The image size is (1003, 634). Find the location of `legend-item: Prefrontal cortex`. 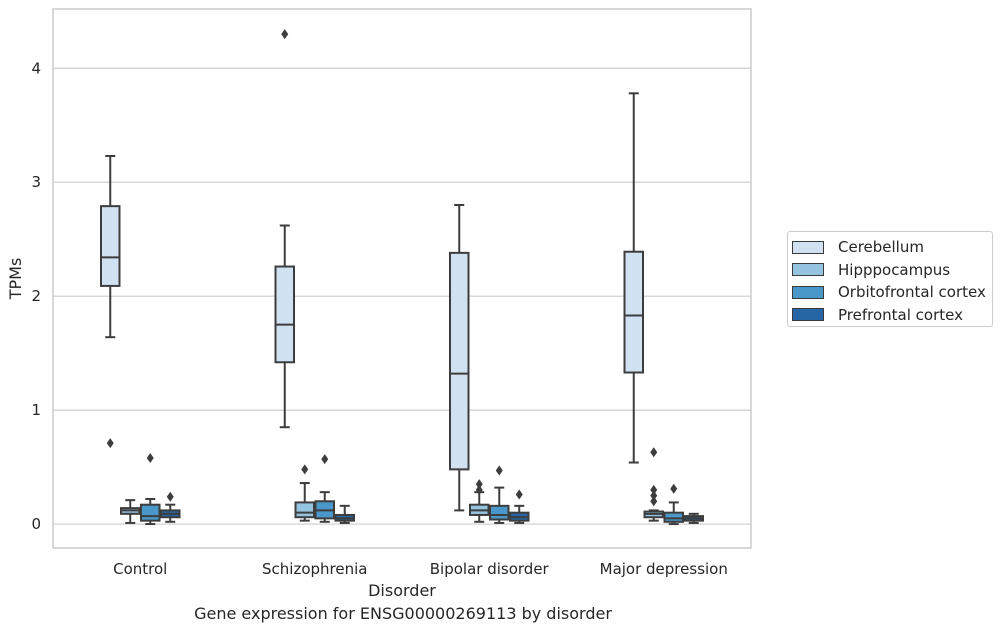

legend-item: Prefrontal cortex is located at coordinates (890, 315).